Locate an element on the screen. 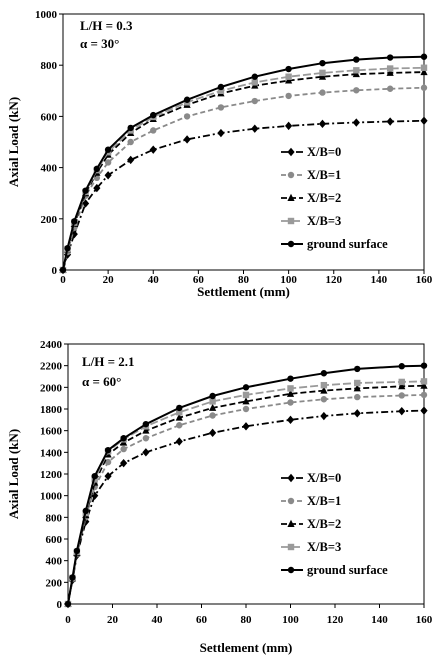 This screenshot has width=432, height=663. legend-label: ground surface is located at coordinates (347, 244).